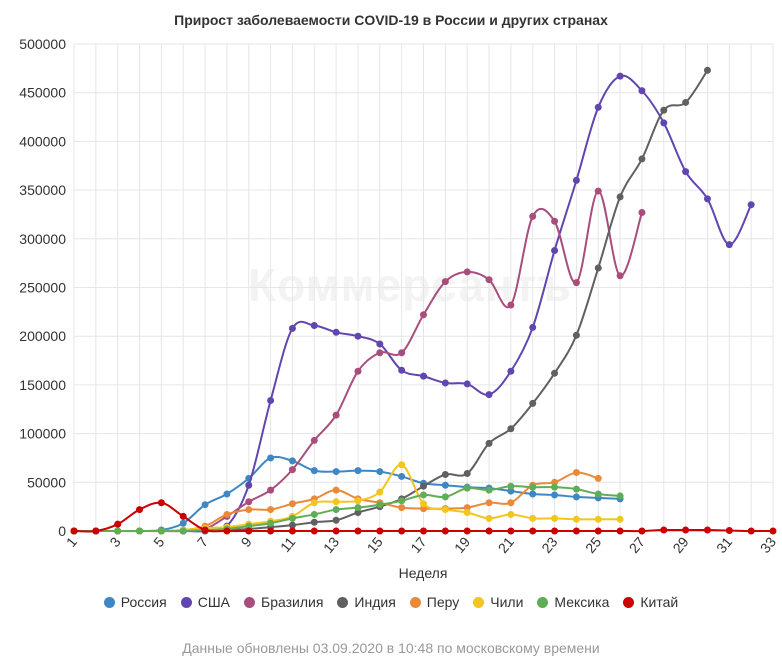 The image size is (782, 657). What do you see at coordinates (366, 602) in the screenshot?
I see `legend-item-3: Индия` at bounding box center [366, 602].